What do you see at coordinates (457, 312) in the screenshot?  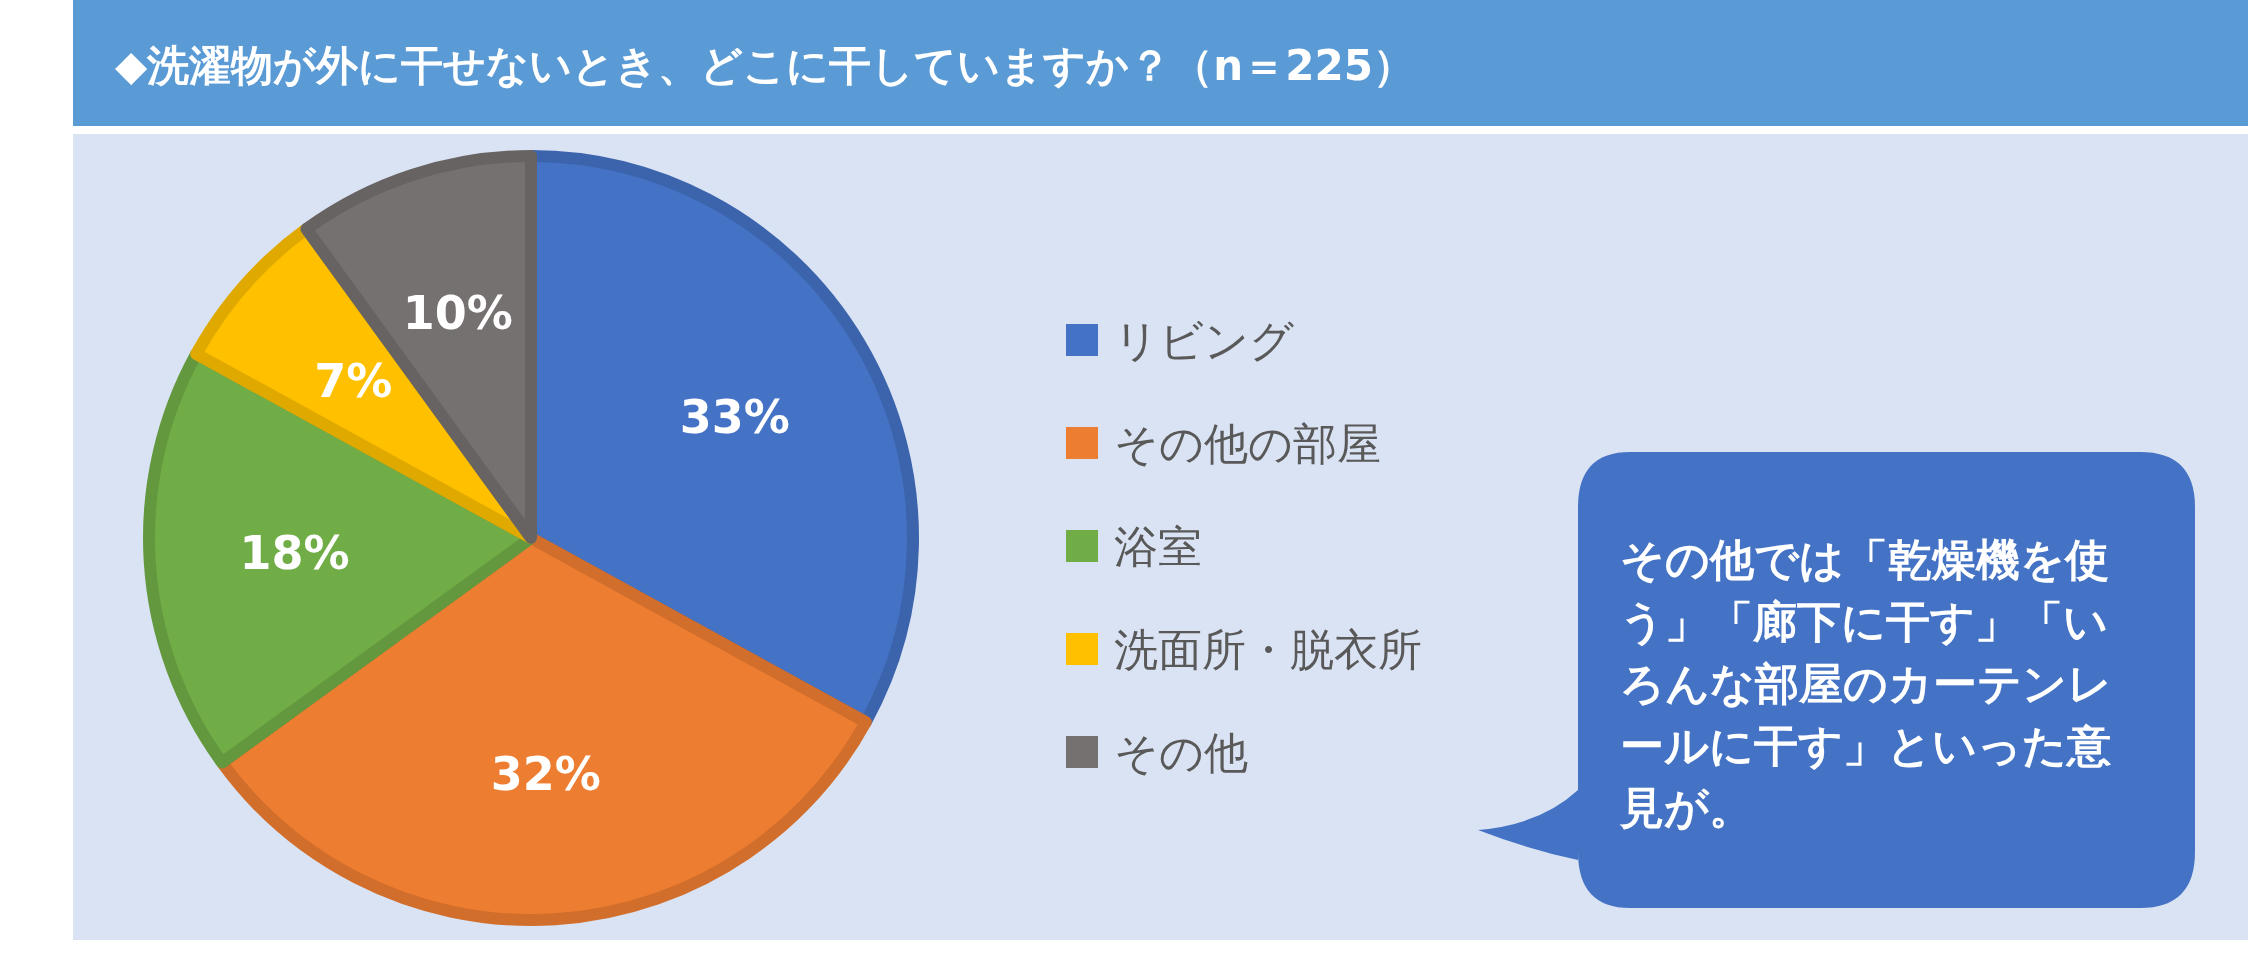 I see `data-label: 10%` at bounding box center [457, 312].